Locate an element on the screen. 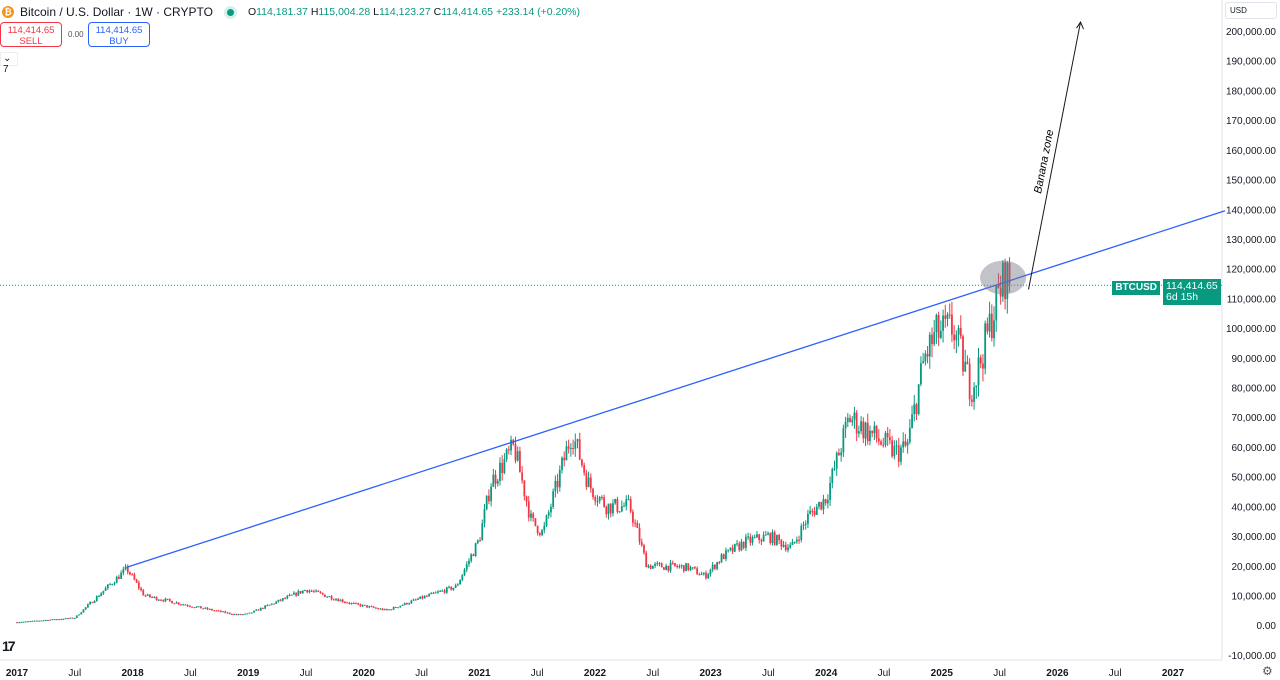 The image size is (1280, 680). tradingview-logo: 17 is located at coordinates (9, 646).